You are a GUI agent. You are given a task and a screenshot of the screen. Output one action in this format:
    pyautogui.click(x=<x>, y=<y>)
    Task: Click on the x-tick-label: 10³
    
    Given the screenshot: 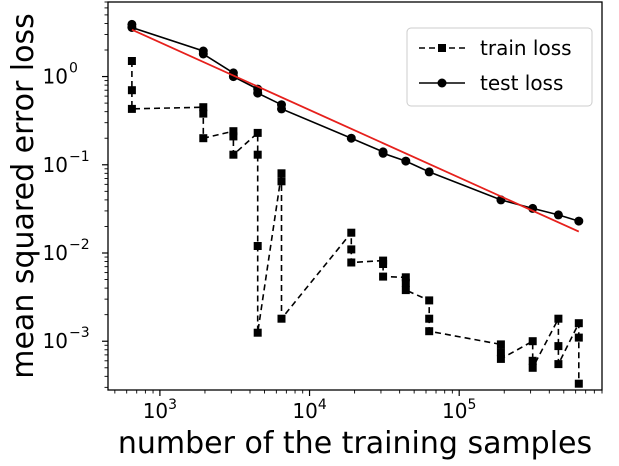 What is the action you would take?
    pyautogui.click(x=160, y=410)
    